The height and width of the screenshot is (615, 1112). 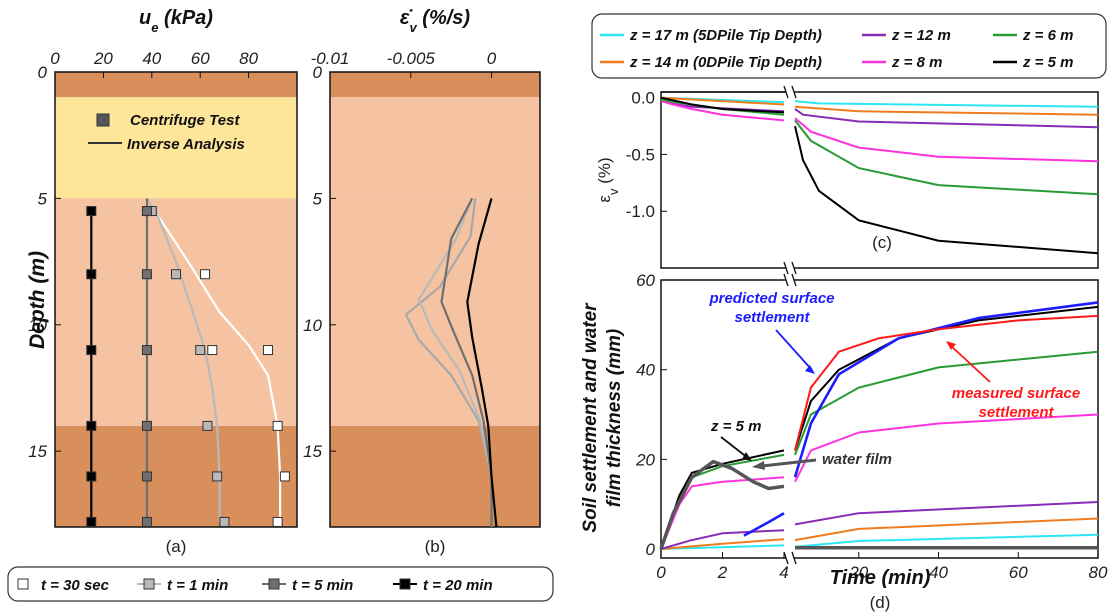 What do you see at coordinates (725, 62) in the screenshot?
I see `legend-label-z14: z = 14 m (0DPile Tip Depth)` at bounding box center [725, 62].